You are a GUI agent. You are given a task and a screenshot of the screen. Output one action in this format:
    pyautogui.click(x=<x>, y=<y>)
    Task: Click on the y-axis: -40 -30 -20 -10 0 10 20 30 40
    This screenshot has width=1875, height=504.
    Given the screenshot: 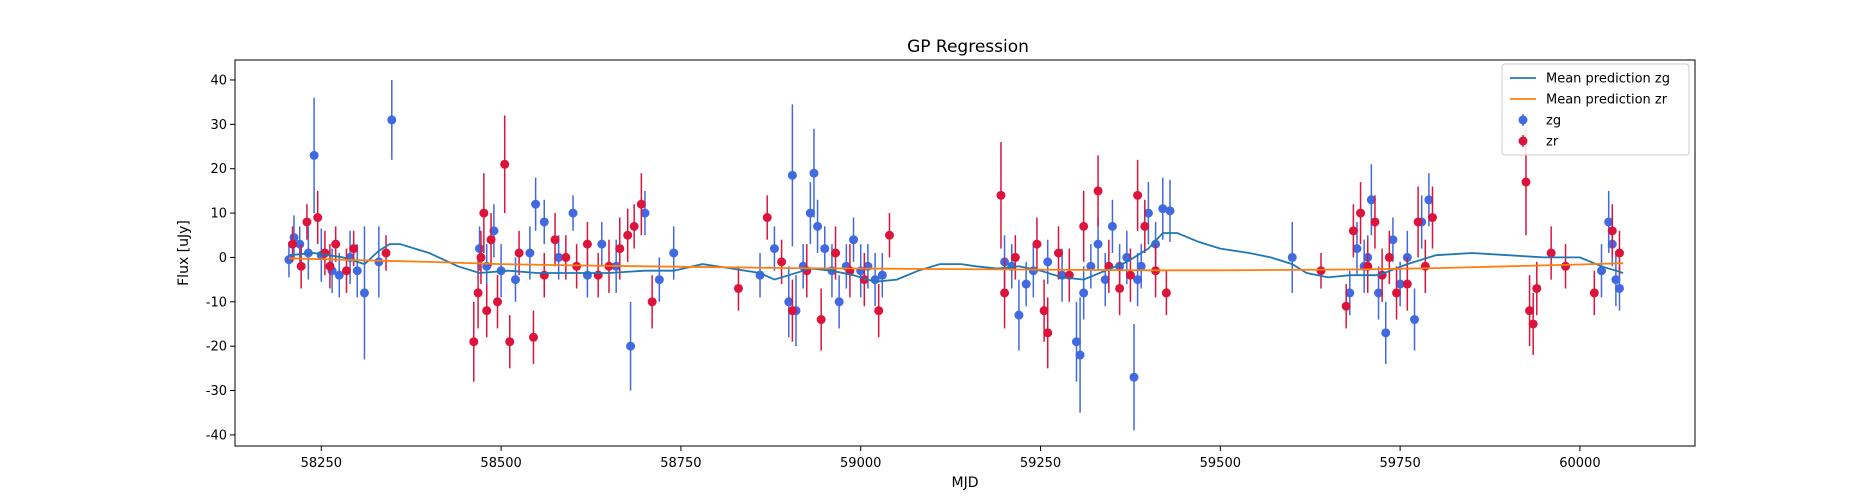 What is the action you would take?
    pyautogui.click(x=220, y=258)
    